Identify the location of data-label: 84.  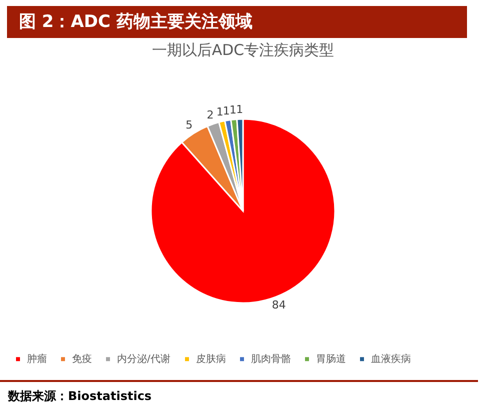
(279, 305).